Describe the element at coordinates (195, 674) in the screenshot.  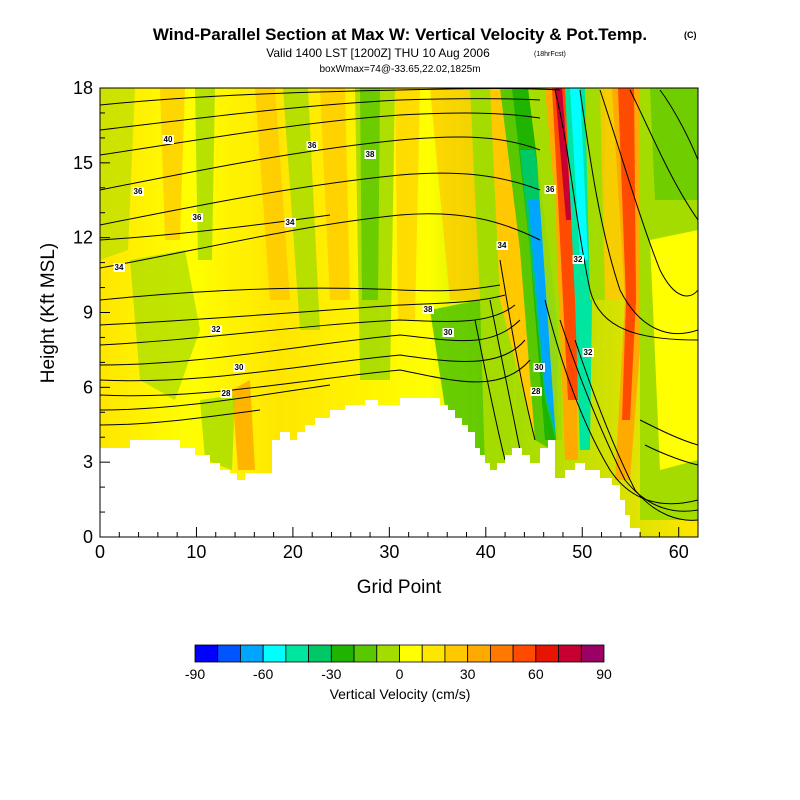
I see `colorbar-tick-label: -90` at that location.